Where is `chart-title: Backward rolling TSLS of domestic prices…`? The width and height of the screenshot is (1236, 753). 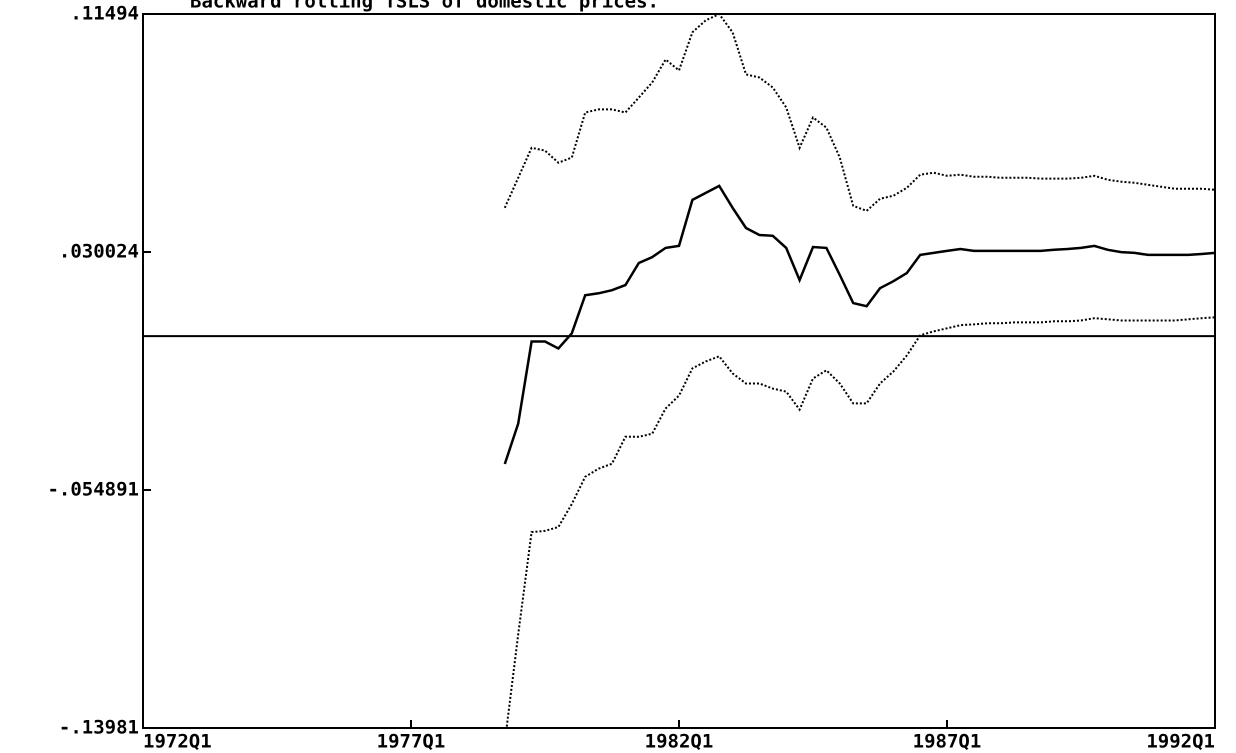 chart-title: Backward rolling TSLS of domestic prices… is located at coordinates (424, 6).